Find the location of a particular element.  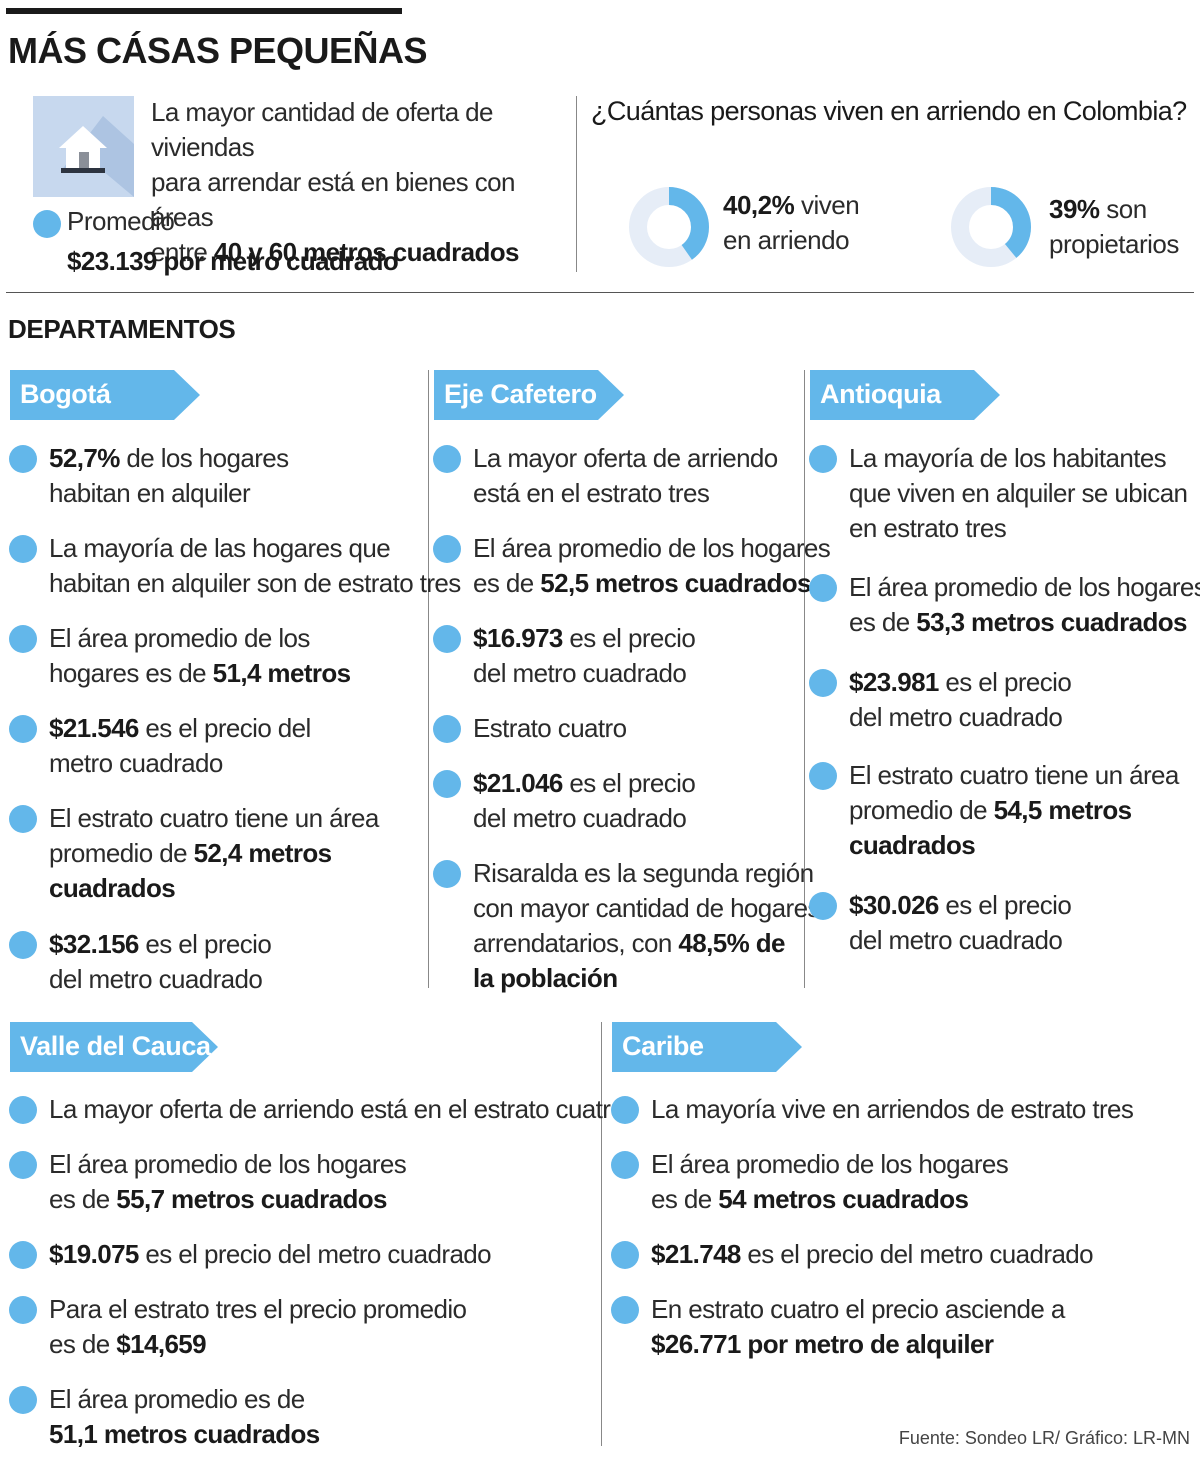

intro-line: para arrendar está en bienes con áreas is located at coordinates (333, 199).